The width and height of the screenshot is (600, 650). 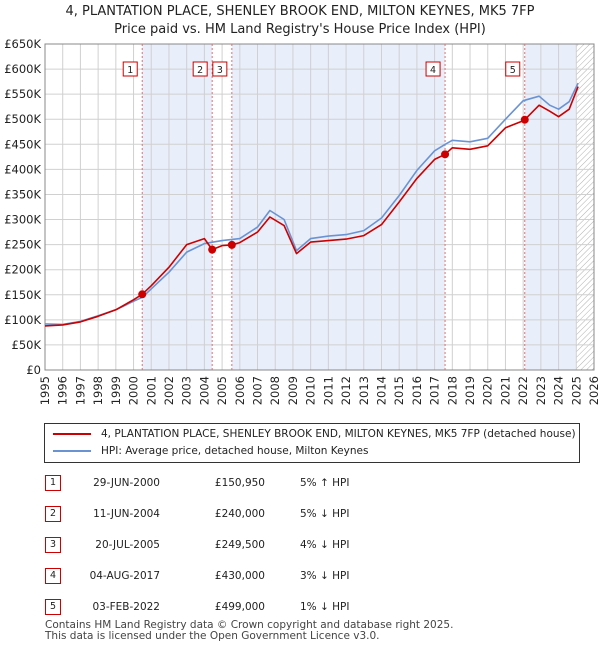 I want to click on x-tick-label: 2000, so click(x=134, y=390).